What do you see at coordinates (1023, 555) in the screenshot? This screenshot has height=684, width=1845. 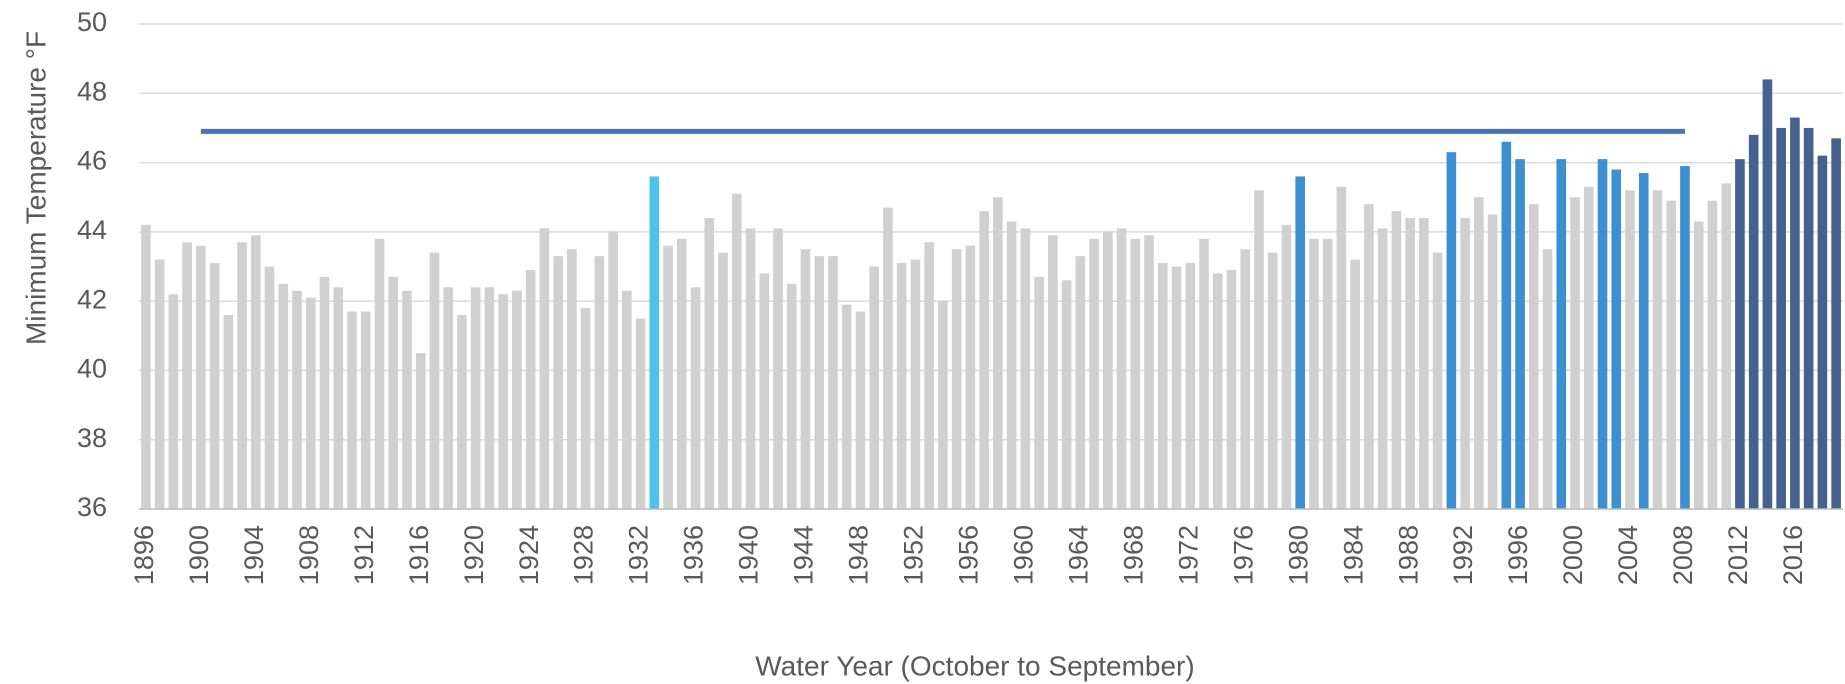 I see `x-tick-label: 1960` at bounding box center [1023, 555].